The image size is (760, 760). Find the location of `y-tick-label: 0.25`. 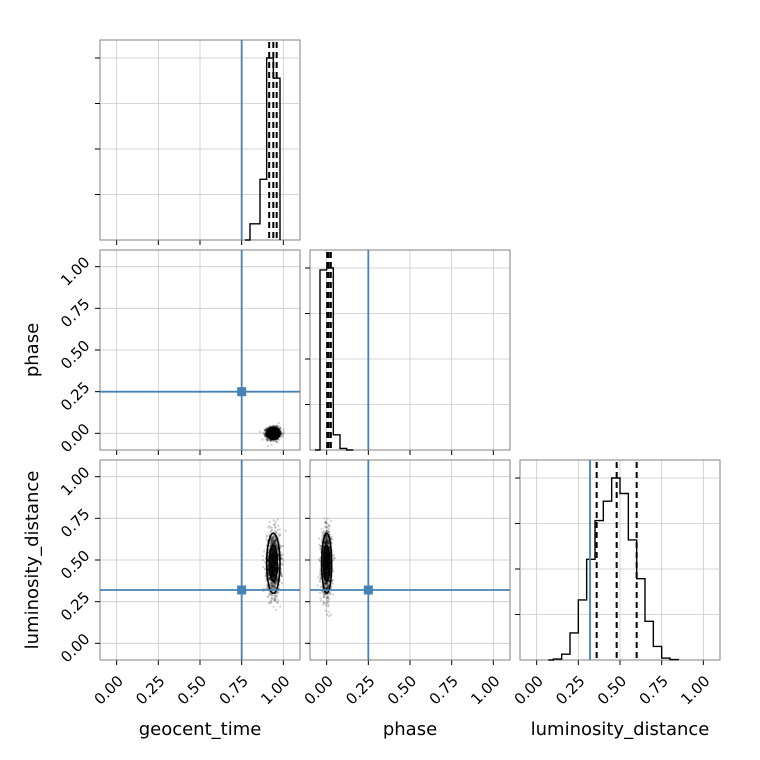

y-tick-label: 0.25 is located at coordinates (75, 606).